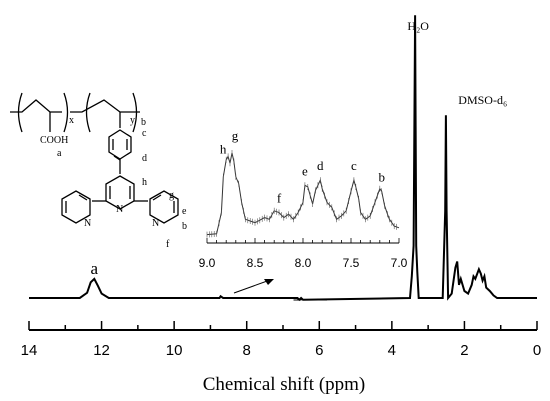  What do you see at coordinates (174, 350) in the screenshot?
I see `x-tick-label: 10` at bounding box center [174, 350].